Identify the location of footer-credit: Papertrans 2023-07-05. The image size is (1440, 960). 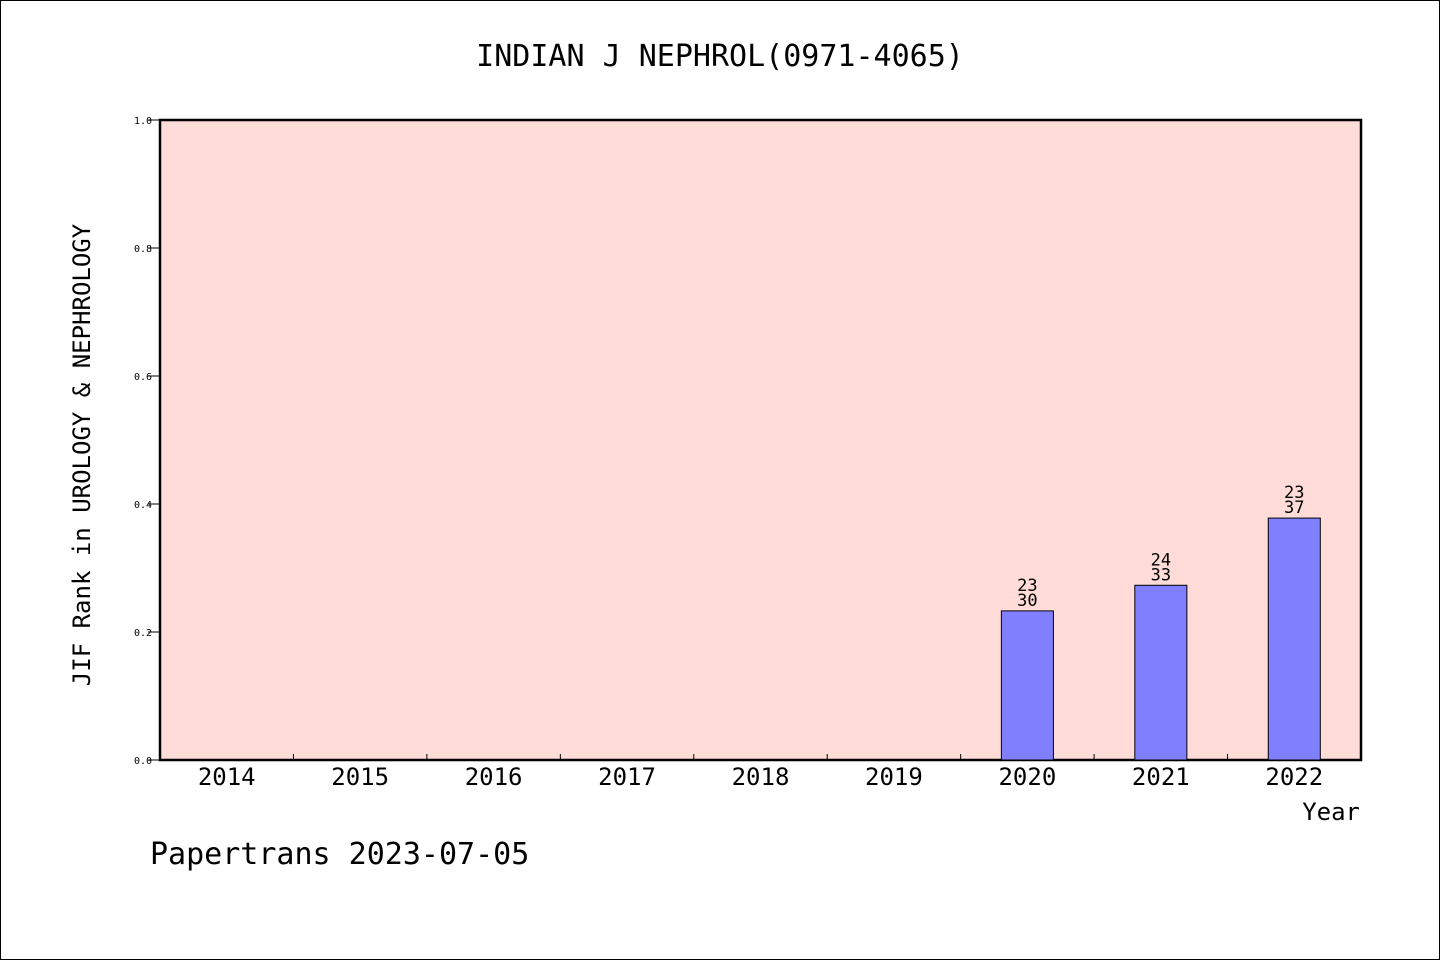
(339, 854).